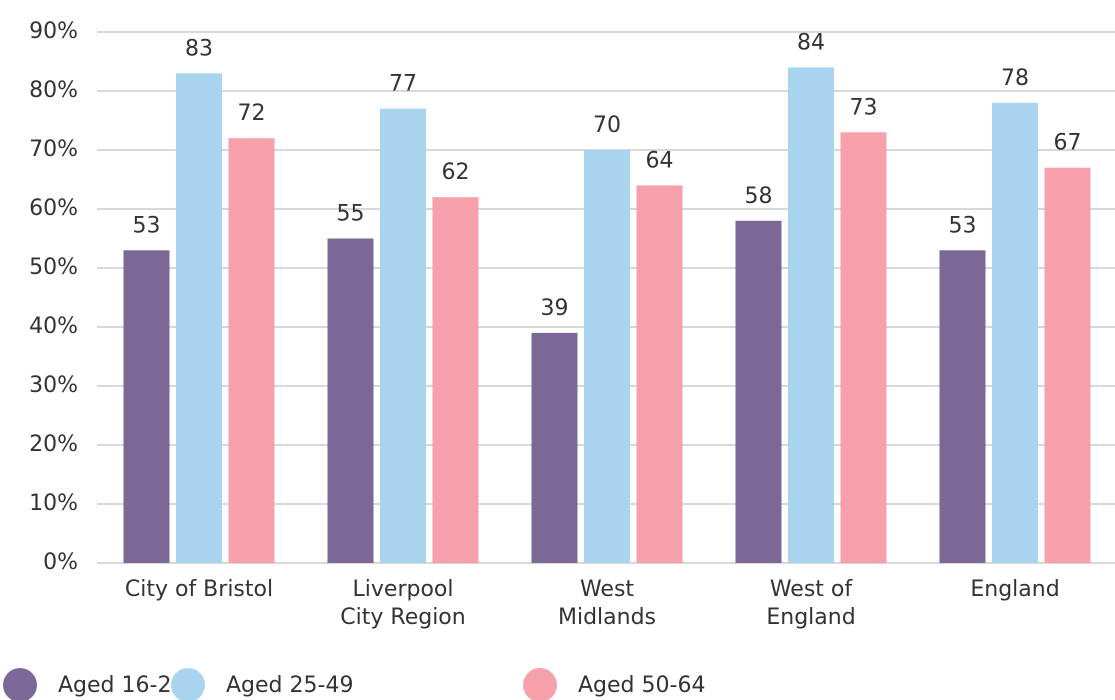  What do you see at coordinates (811, 603) in the screenshot?
I see `x-tick-label: West of England` at bounding box center [811, 603].